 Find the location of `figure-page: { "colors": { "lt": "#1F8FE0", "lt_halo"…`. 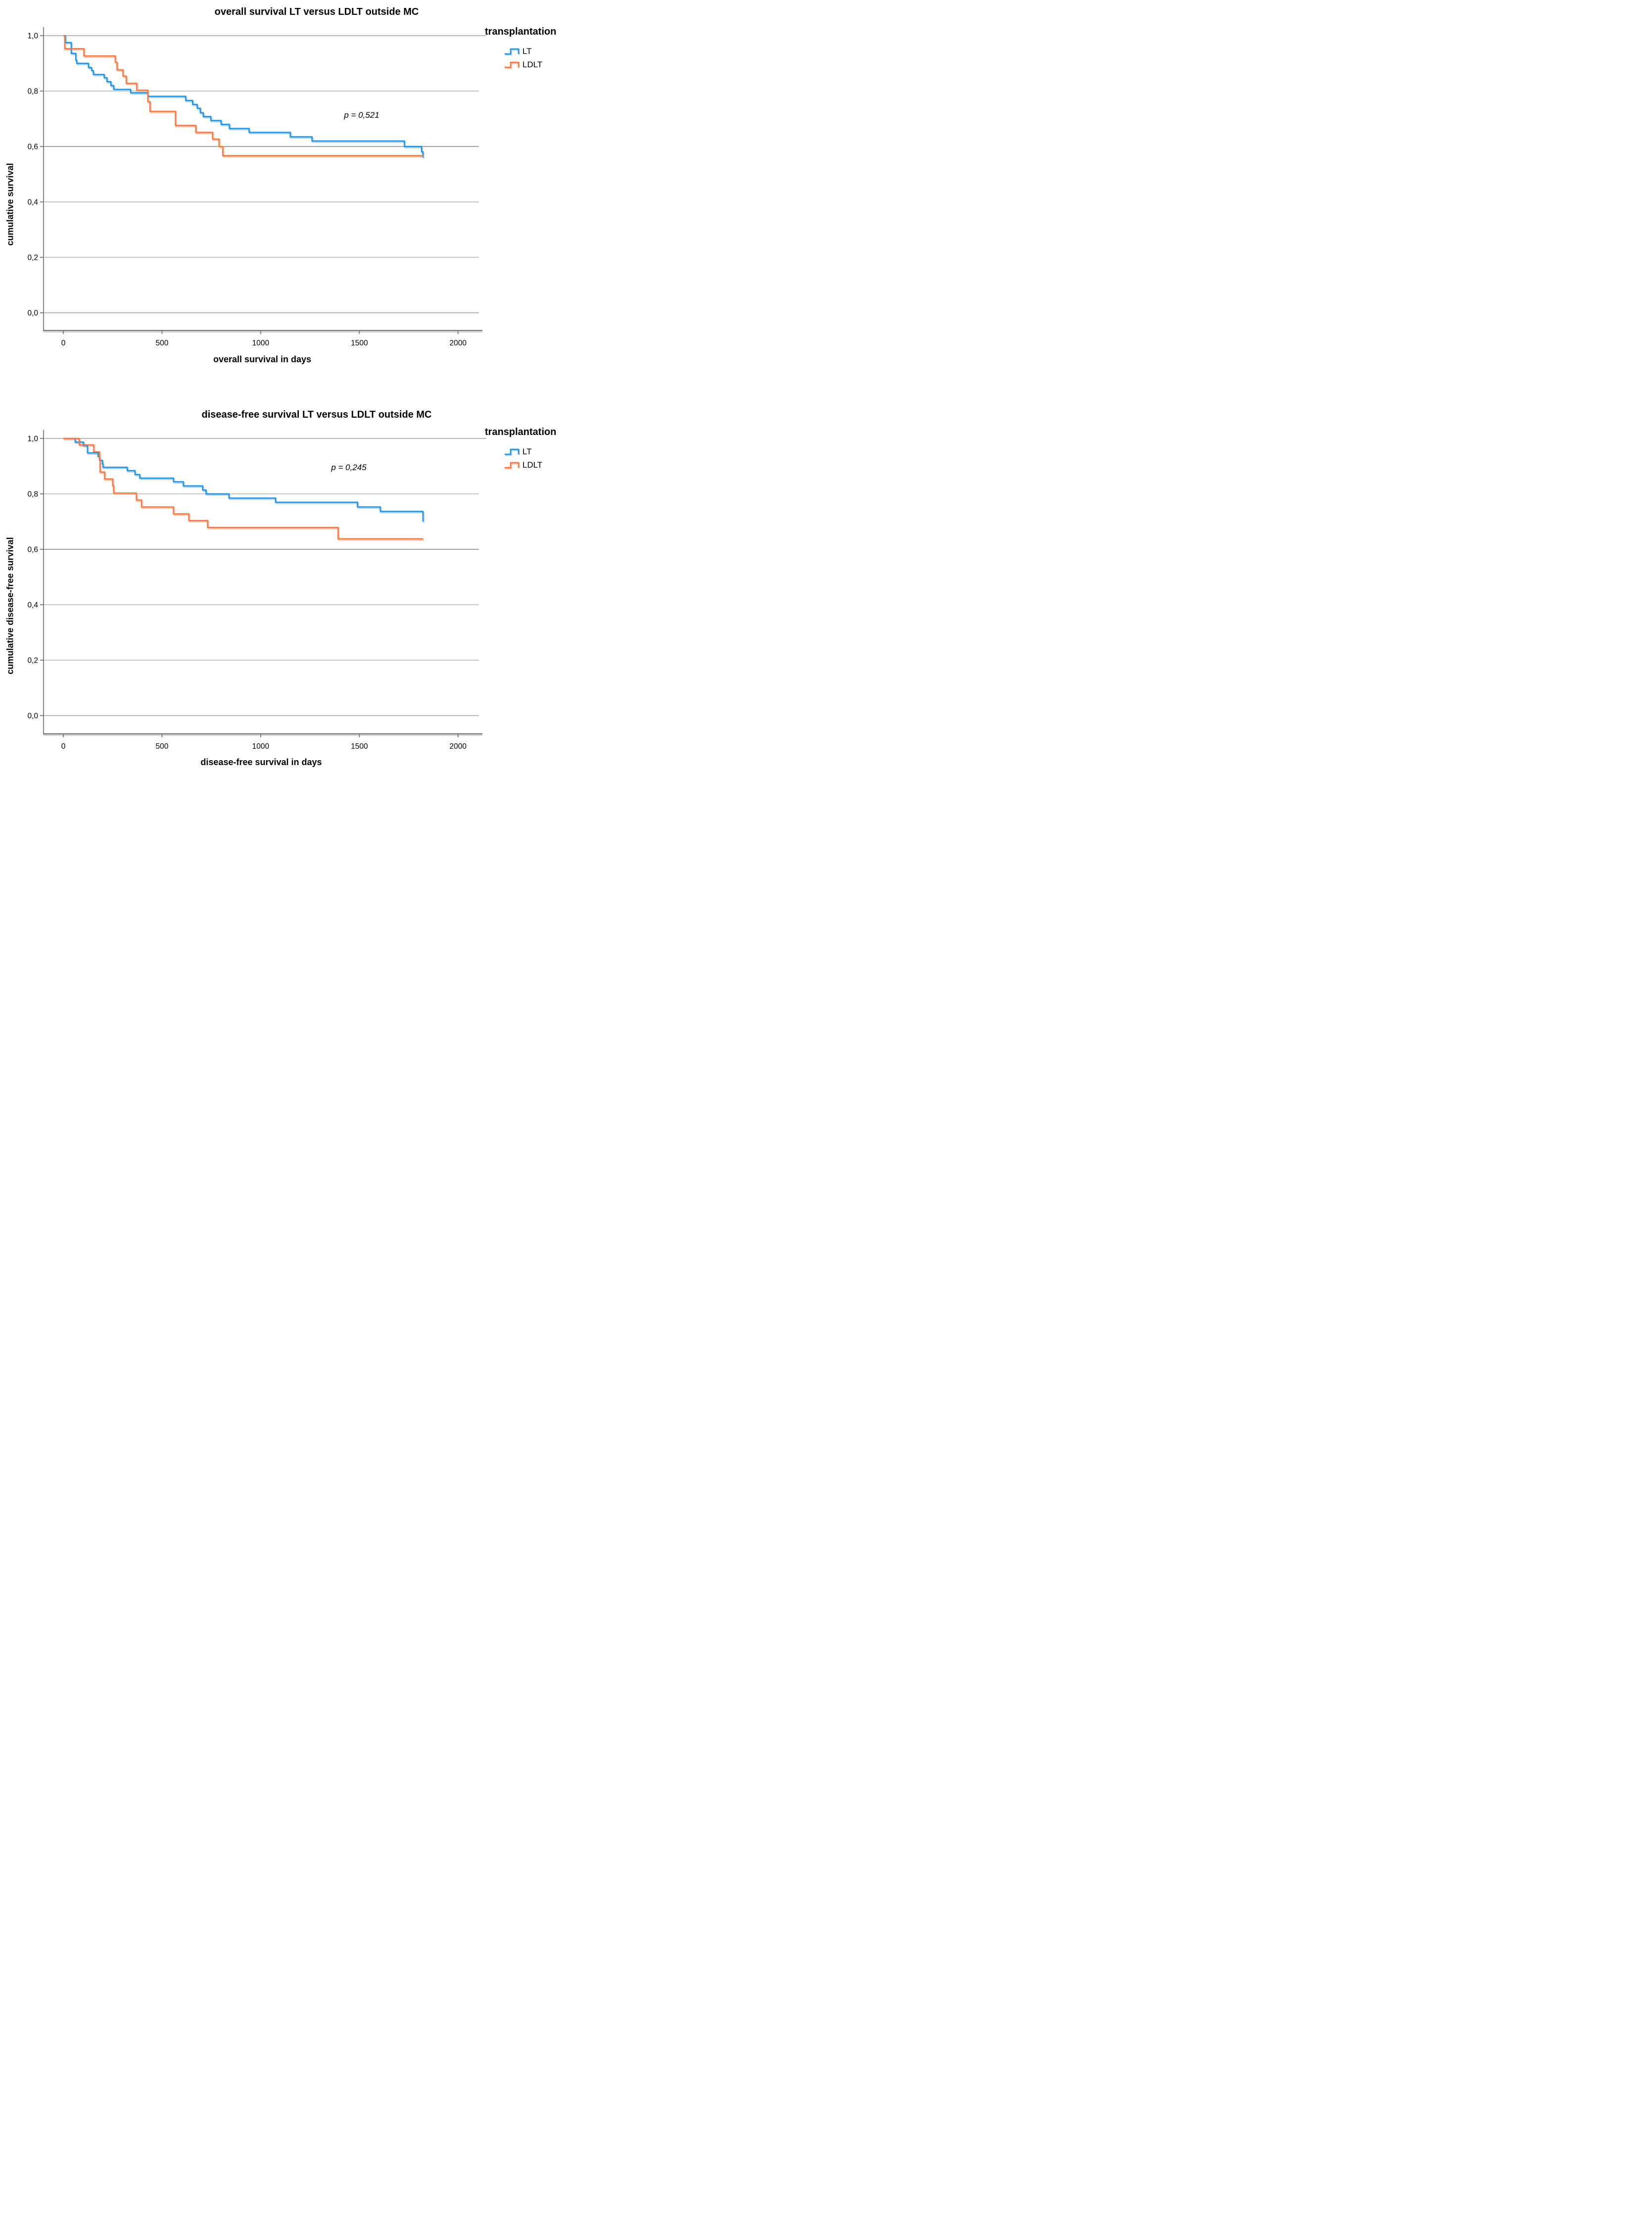

figure-page: { "colors": { "lt": "#1F8FE0", "lt_halo"… is located at coordinates (288, 387).